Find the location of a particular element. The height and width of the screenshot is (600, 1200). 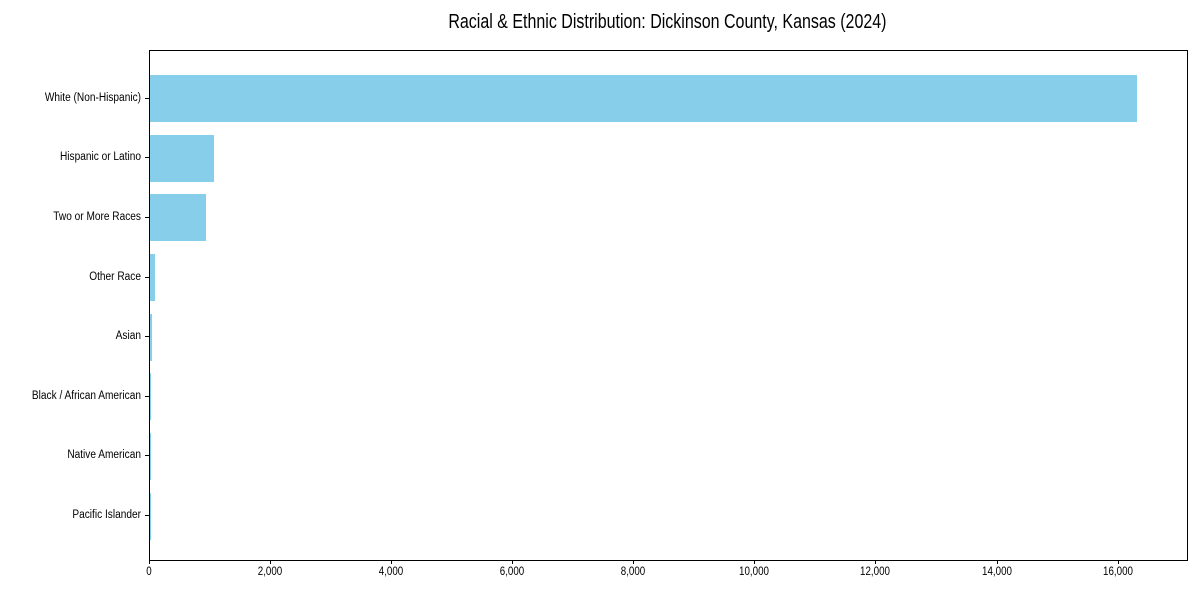

x-tick-label-12-000: 12,000 is located at coordinates (875, 572).